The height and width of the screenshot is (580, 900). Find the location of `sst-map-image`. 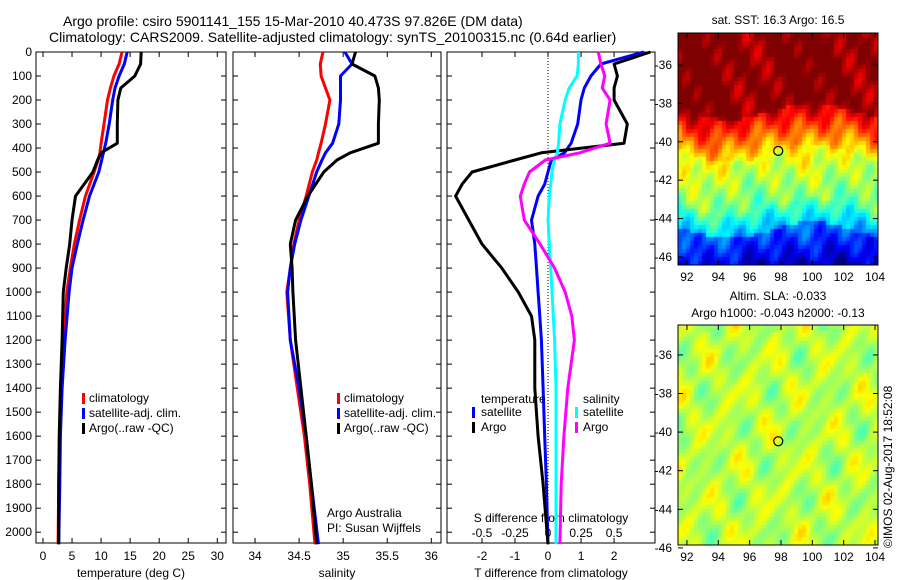

sst-map-image is located at coordinates (778, 149).